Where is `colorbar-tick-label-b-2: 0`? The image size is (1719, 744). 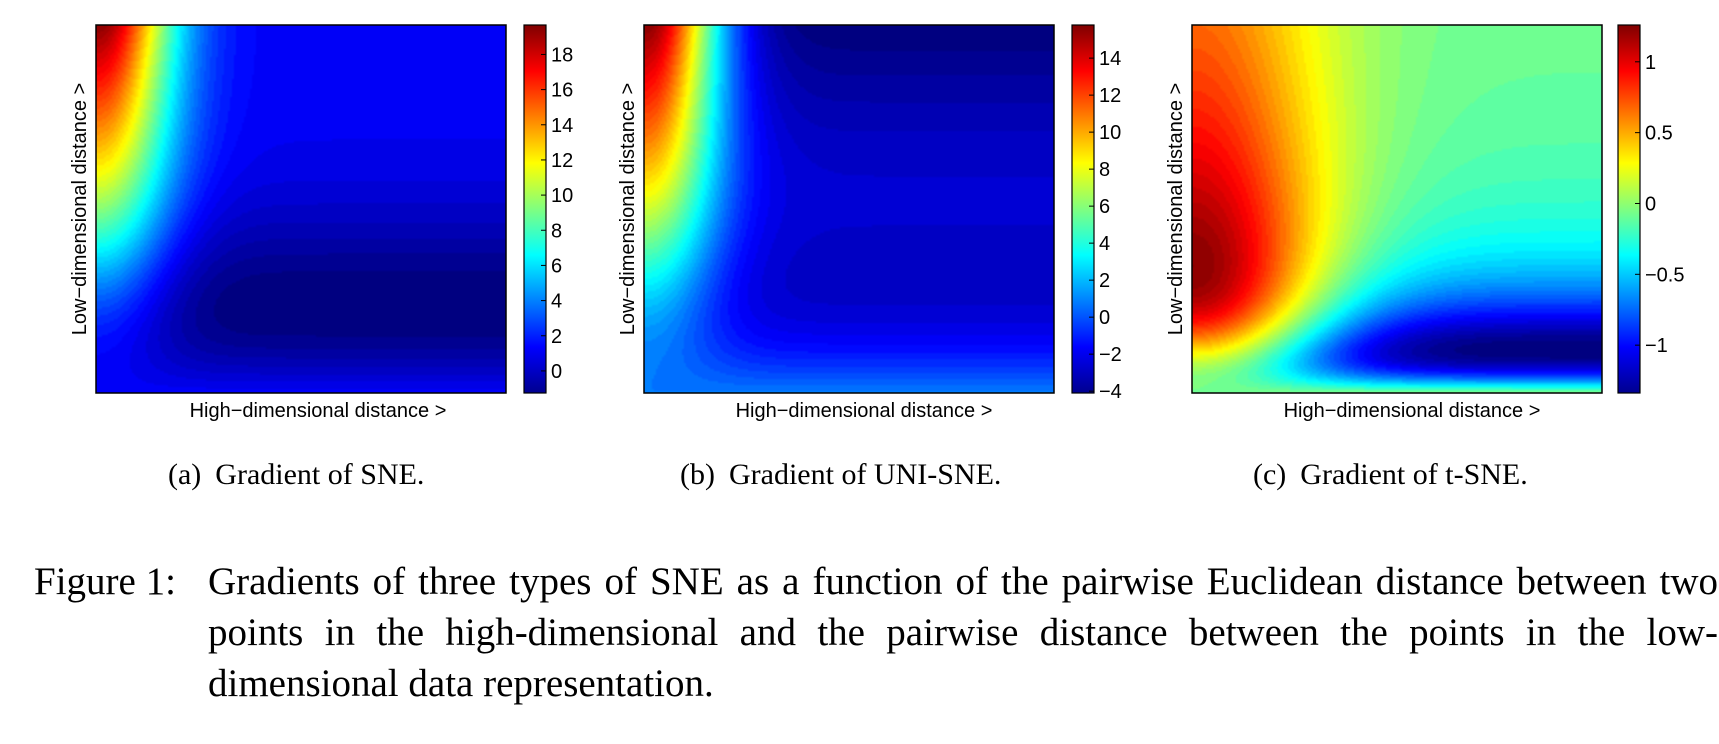 colorbar-tick-label-b-2: 0 is located at coordinates (1104, 318).